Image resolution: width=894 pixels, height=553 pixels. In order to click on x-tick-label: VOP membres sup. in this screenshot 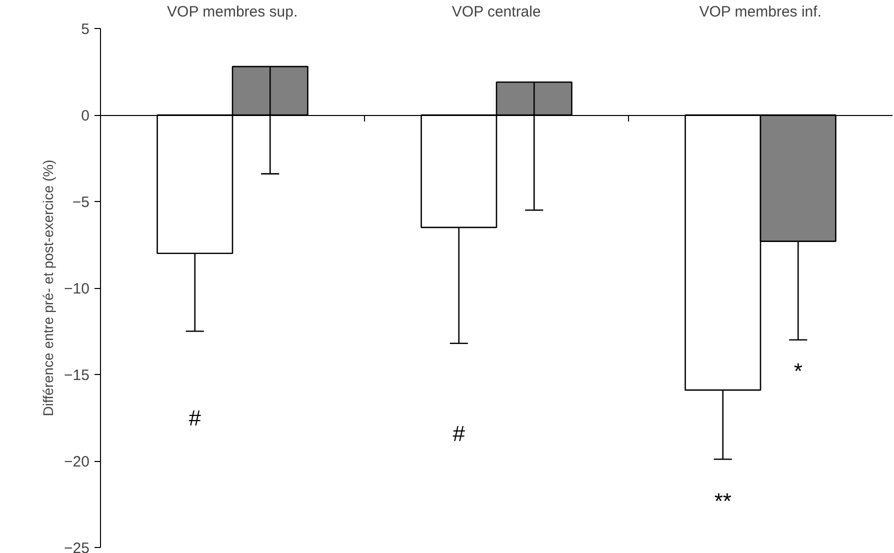, I will do `click(232, 12)`.